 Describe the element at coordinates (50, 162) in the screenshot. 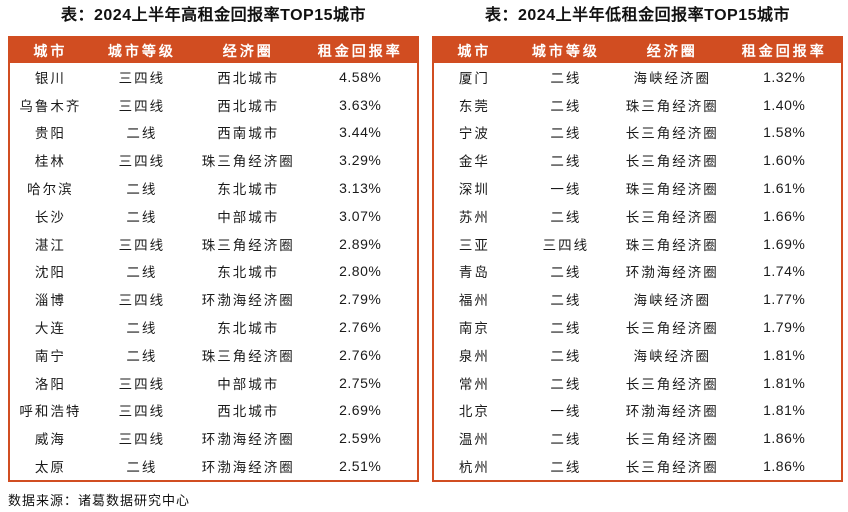

I see `city-cell: 桂林` at that location.